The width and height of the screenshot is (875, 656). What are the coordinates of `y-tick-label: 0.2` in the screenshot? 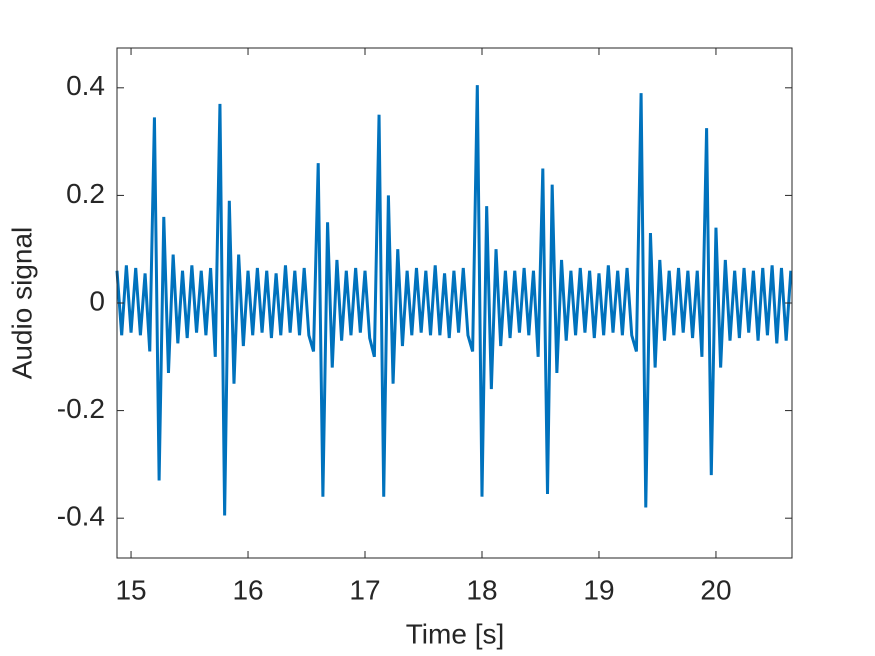 It's located at (85, 193).